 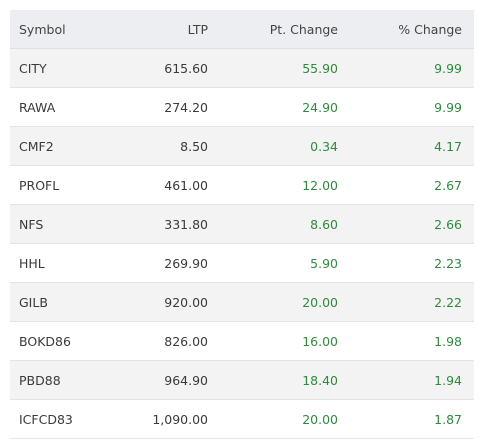 I want to click on value-cell: 2.23, so click(x=412, y=263).